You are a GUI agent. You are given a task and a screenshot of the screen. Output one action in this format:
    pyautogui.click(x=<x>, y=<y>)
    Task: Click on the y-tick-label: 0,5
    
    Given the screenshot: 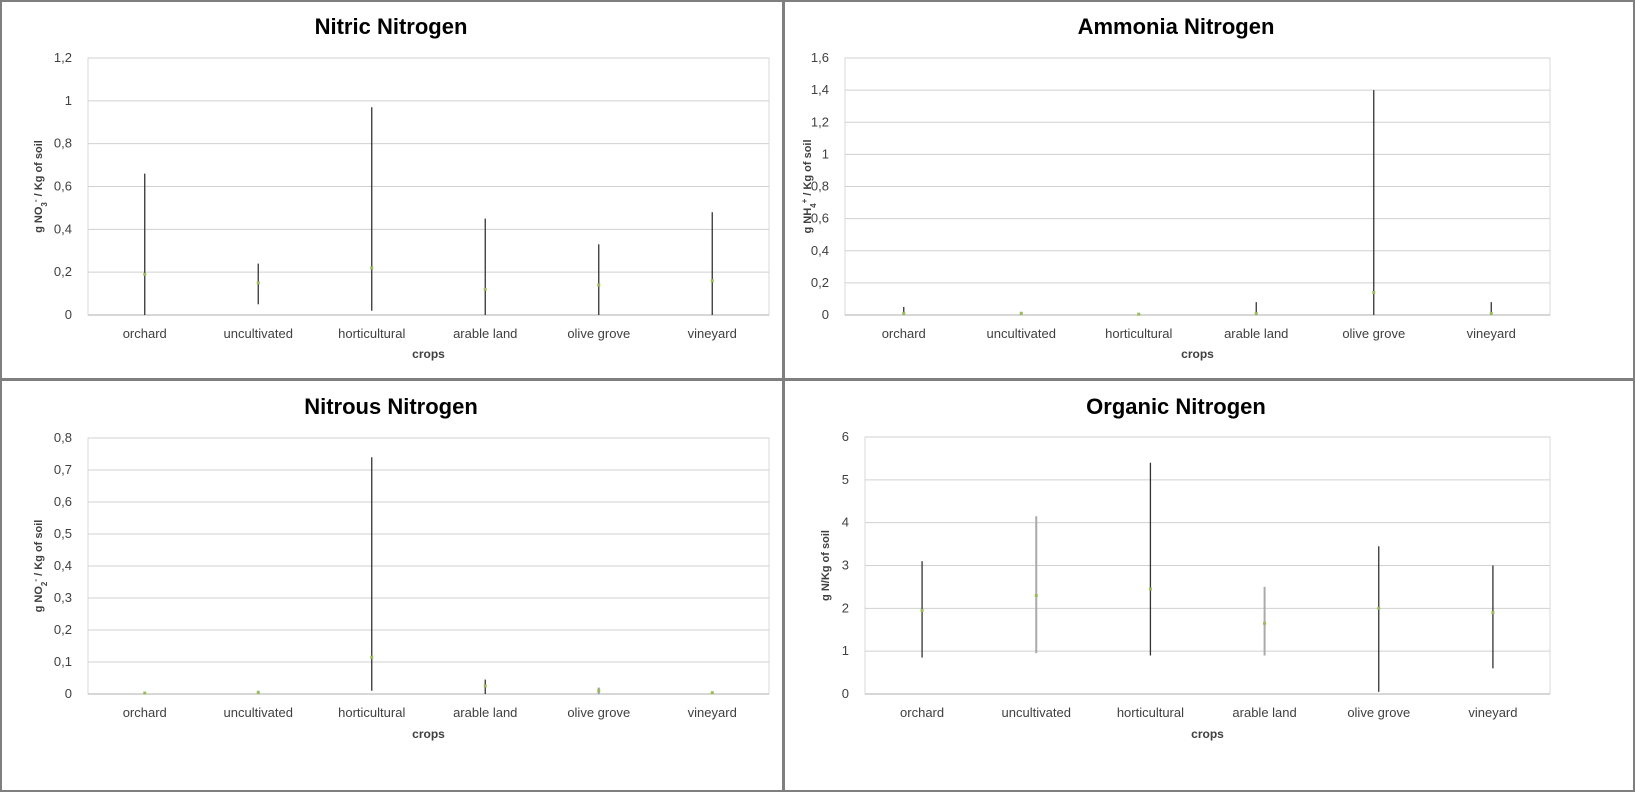 What is the action you would take?
    pyautogui.click(x=63, y=533)
    